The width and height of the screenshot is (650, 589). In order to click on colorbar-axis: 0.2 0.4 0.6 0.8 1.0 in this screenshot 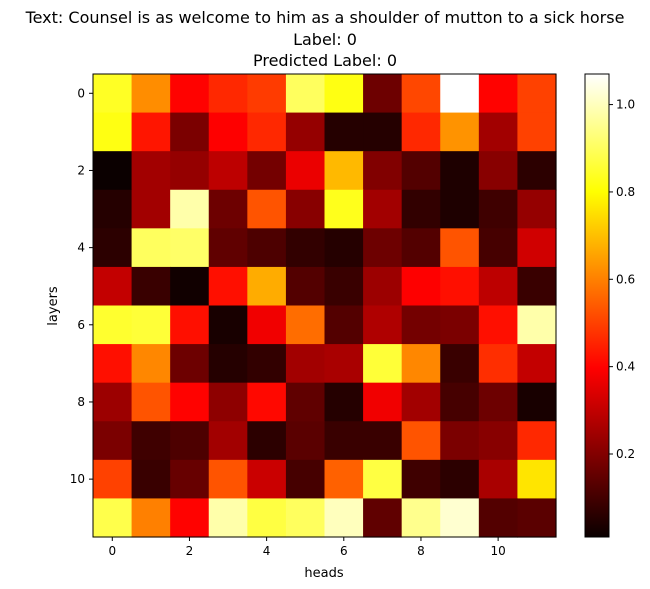, I will do `click(622, 279)`.